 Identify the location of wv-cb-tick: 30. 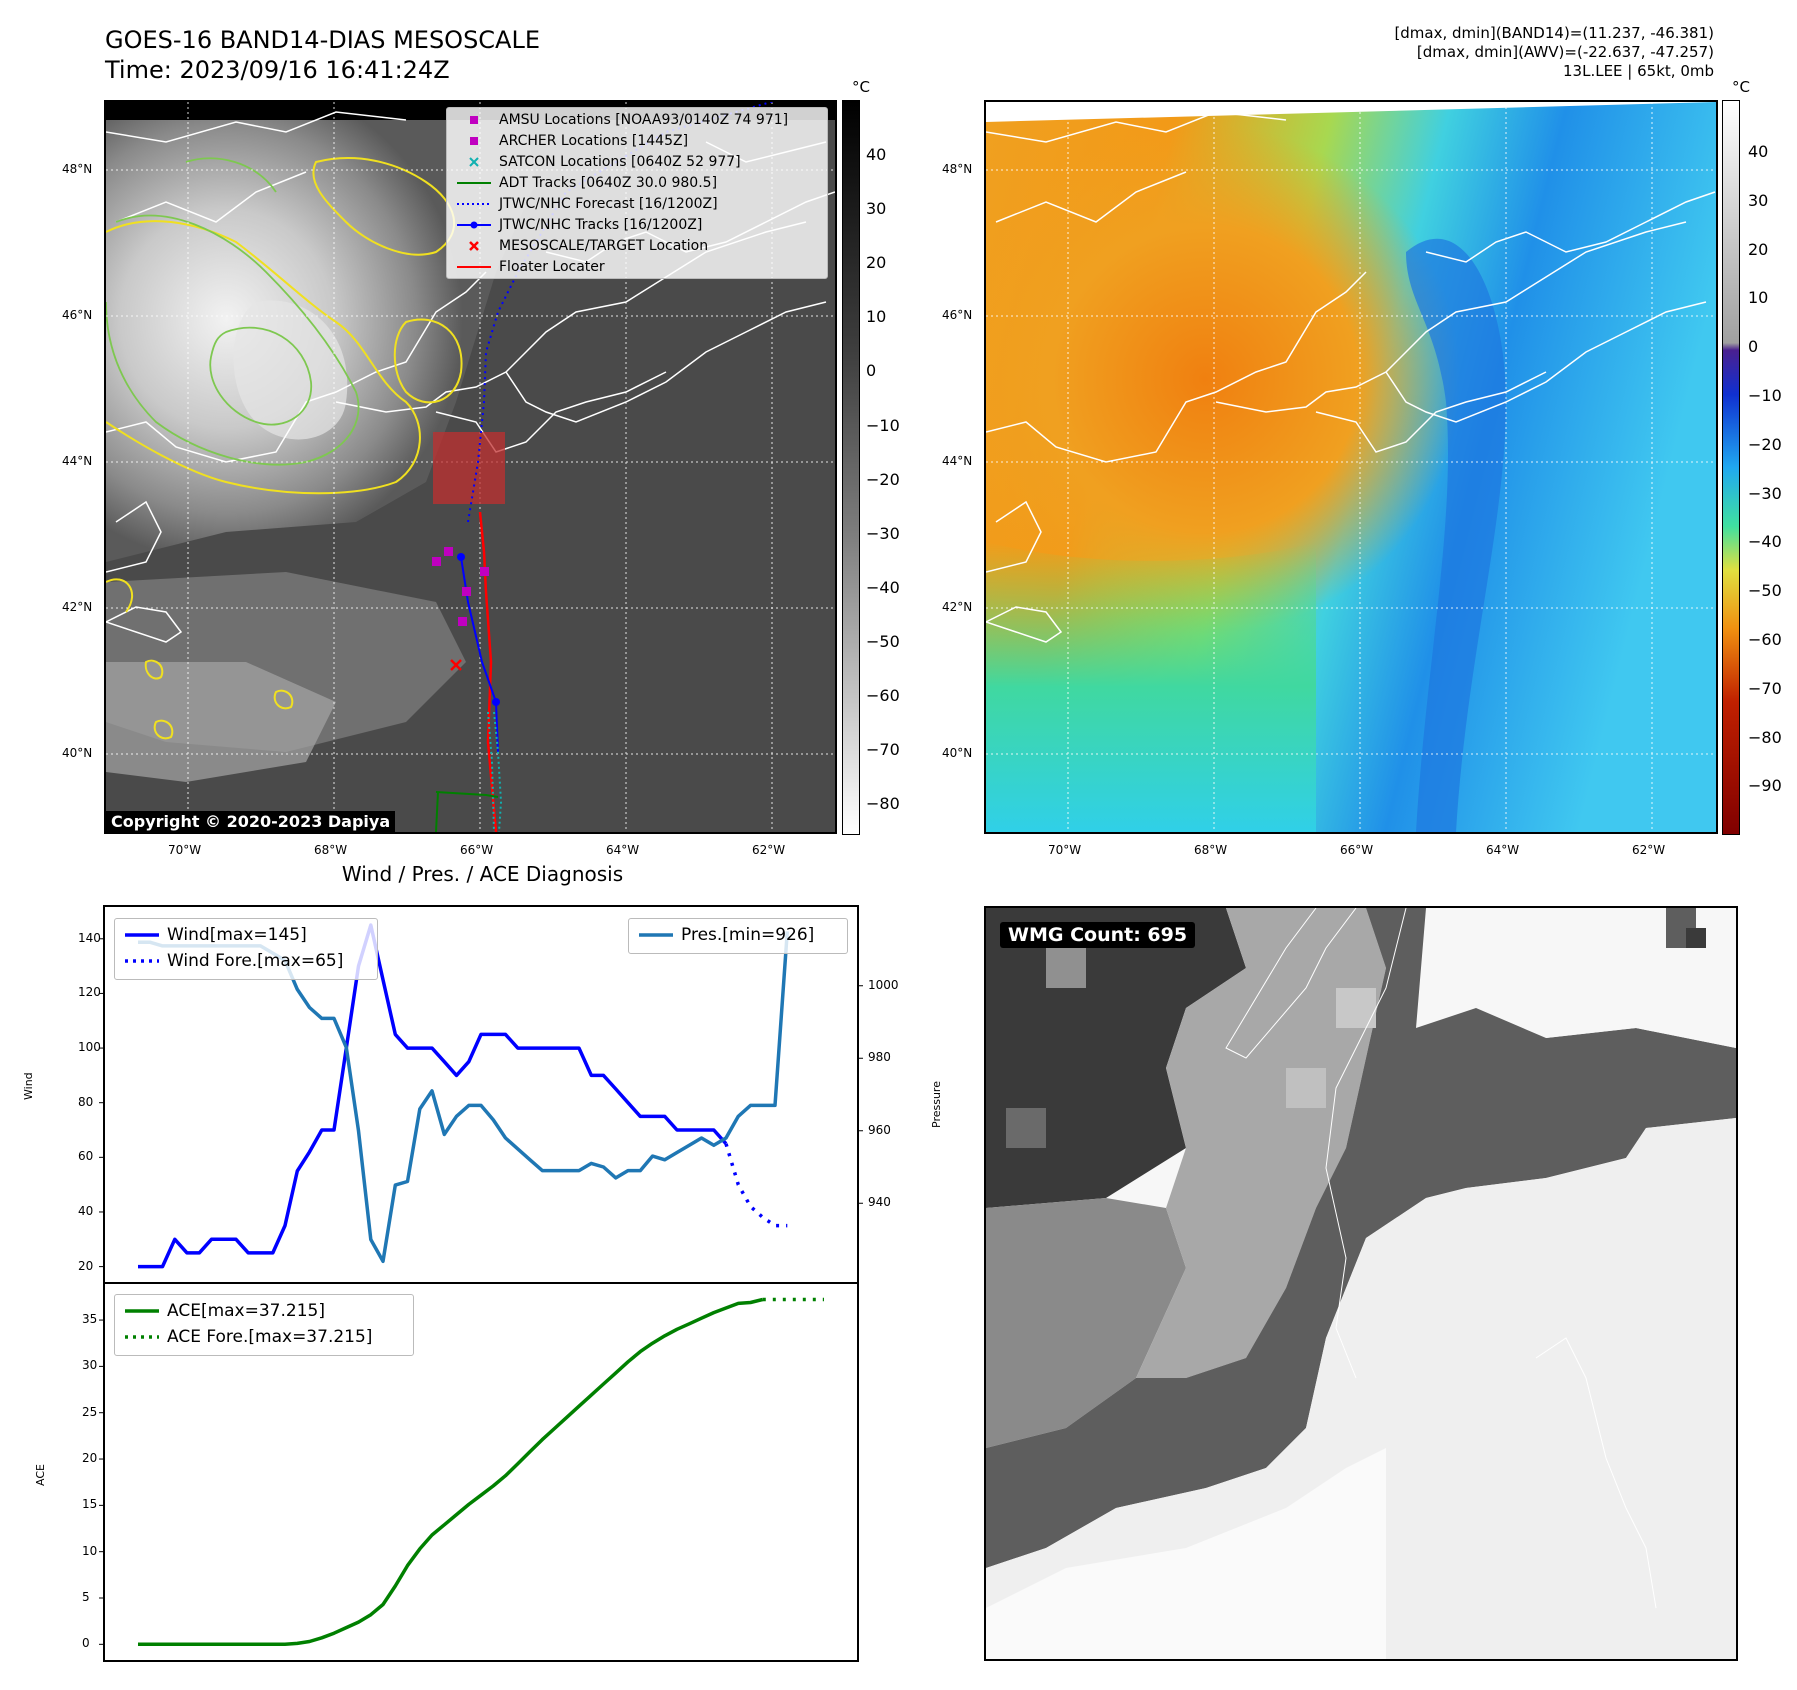
(1758, 200).